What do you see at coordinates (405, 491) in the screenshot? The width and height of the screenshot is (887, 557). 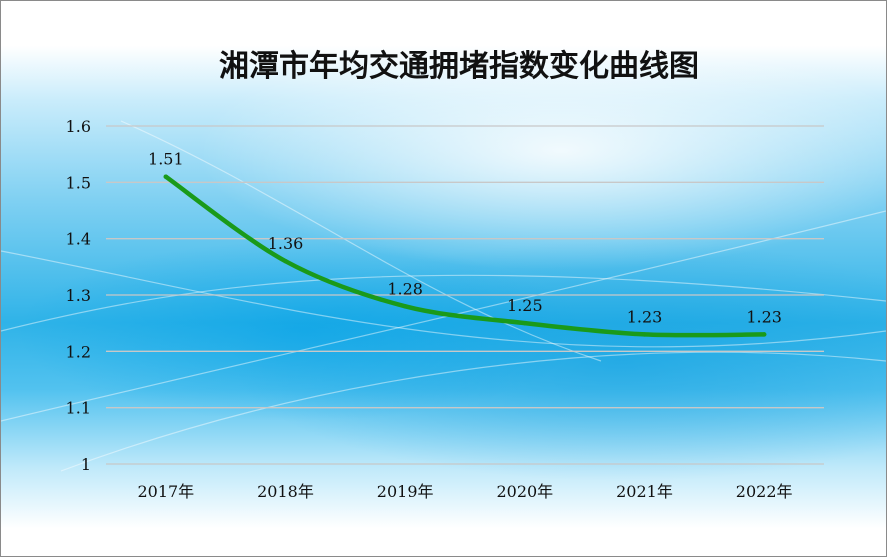 I see `x-tick-label: 2019年` at bounding box center [405, 491].